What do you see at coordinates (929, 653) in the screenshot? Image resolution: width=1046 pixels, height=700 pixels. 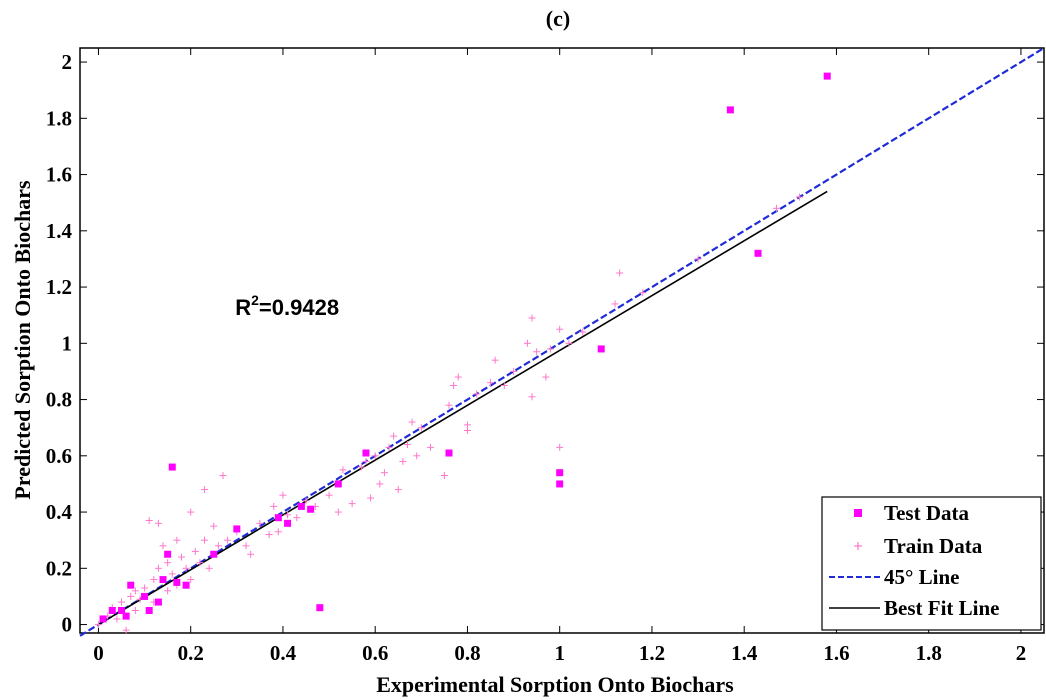 I see `x-tick-label: 1.8` at bounding box center [929, 653].